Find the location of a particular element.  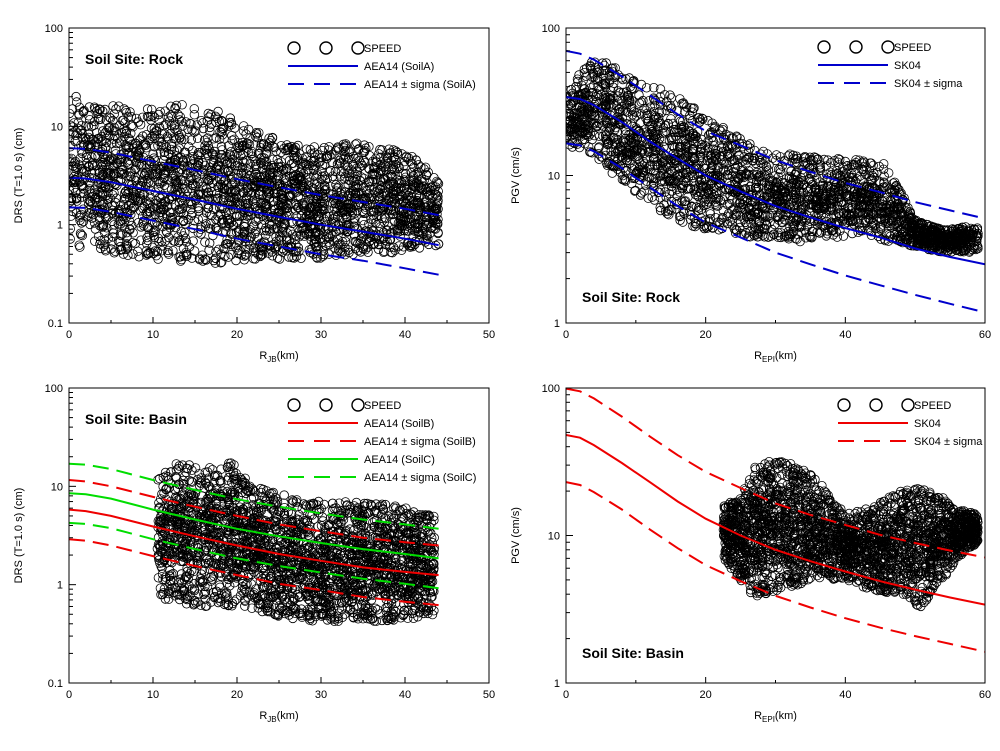

x-axis-label-tail: (km) is located at coordinates (288, 356).